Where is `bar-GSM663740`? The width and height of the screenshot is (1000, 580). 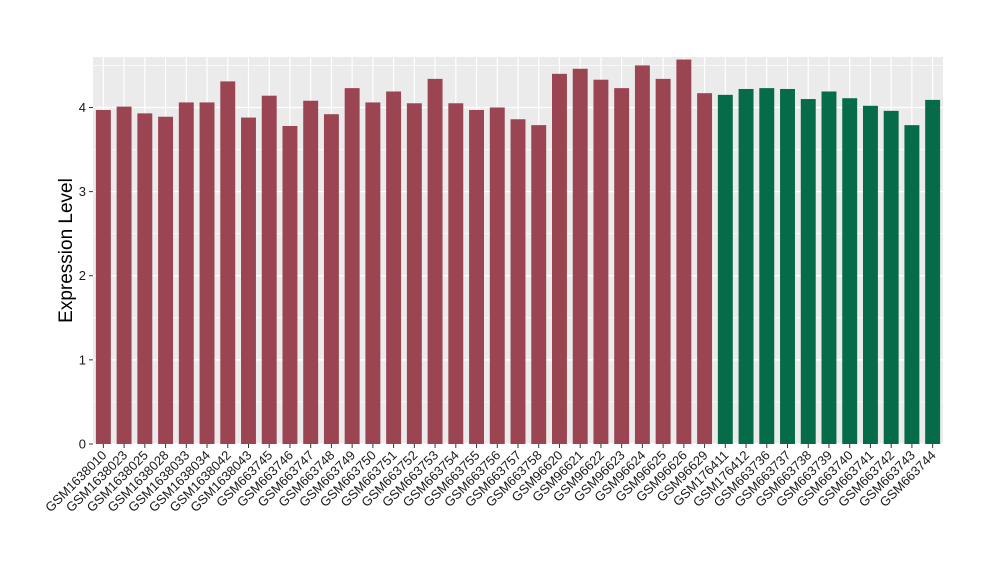
bar-GSM663740 is located at coordinates (850, 271).